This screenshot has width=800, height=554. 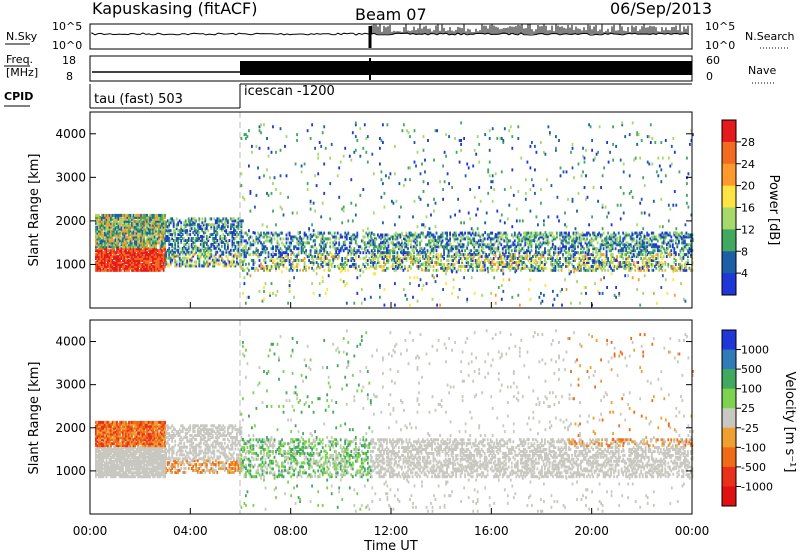 I want to click on nave-label: Nave, so click(x=762, y=70).